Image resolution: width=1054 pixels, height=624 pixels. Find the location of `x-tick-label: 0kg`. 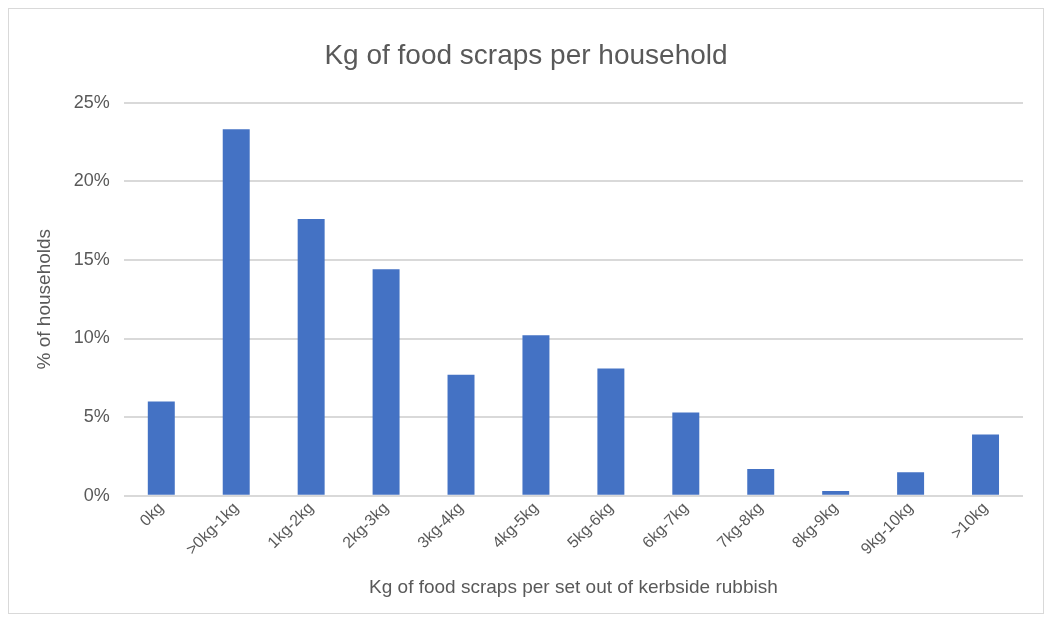

x-tick-label: 0kg is located at coordinates (151, 514).